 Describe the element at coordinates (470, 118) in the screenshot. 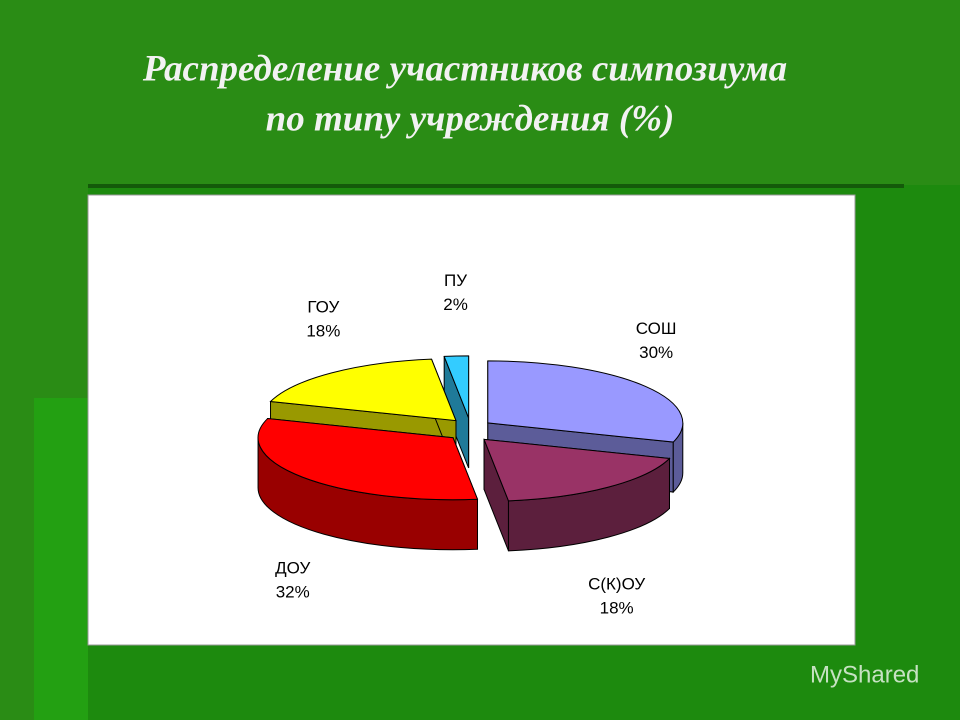

I see `chart-title: по типу учреждения (%)` at that location.